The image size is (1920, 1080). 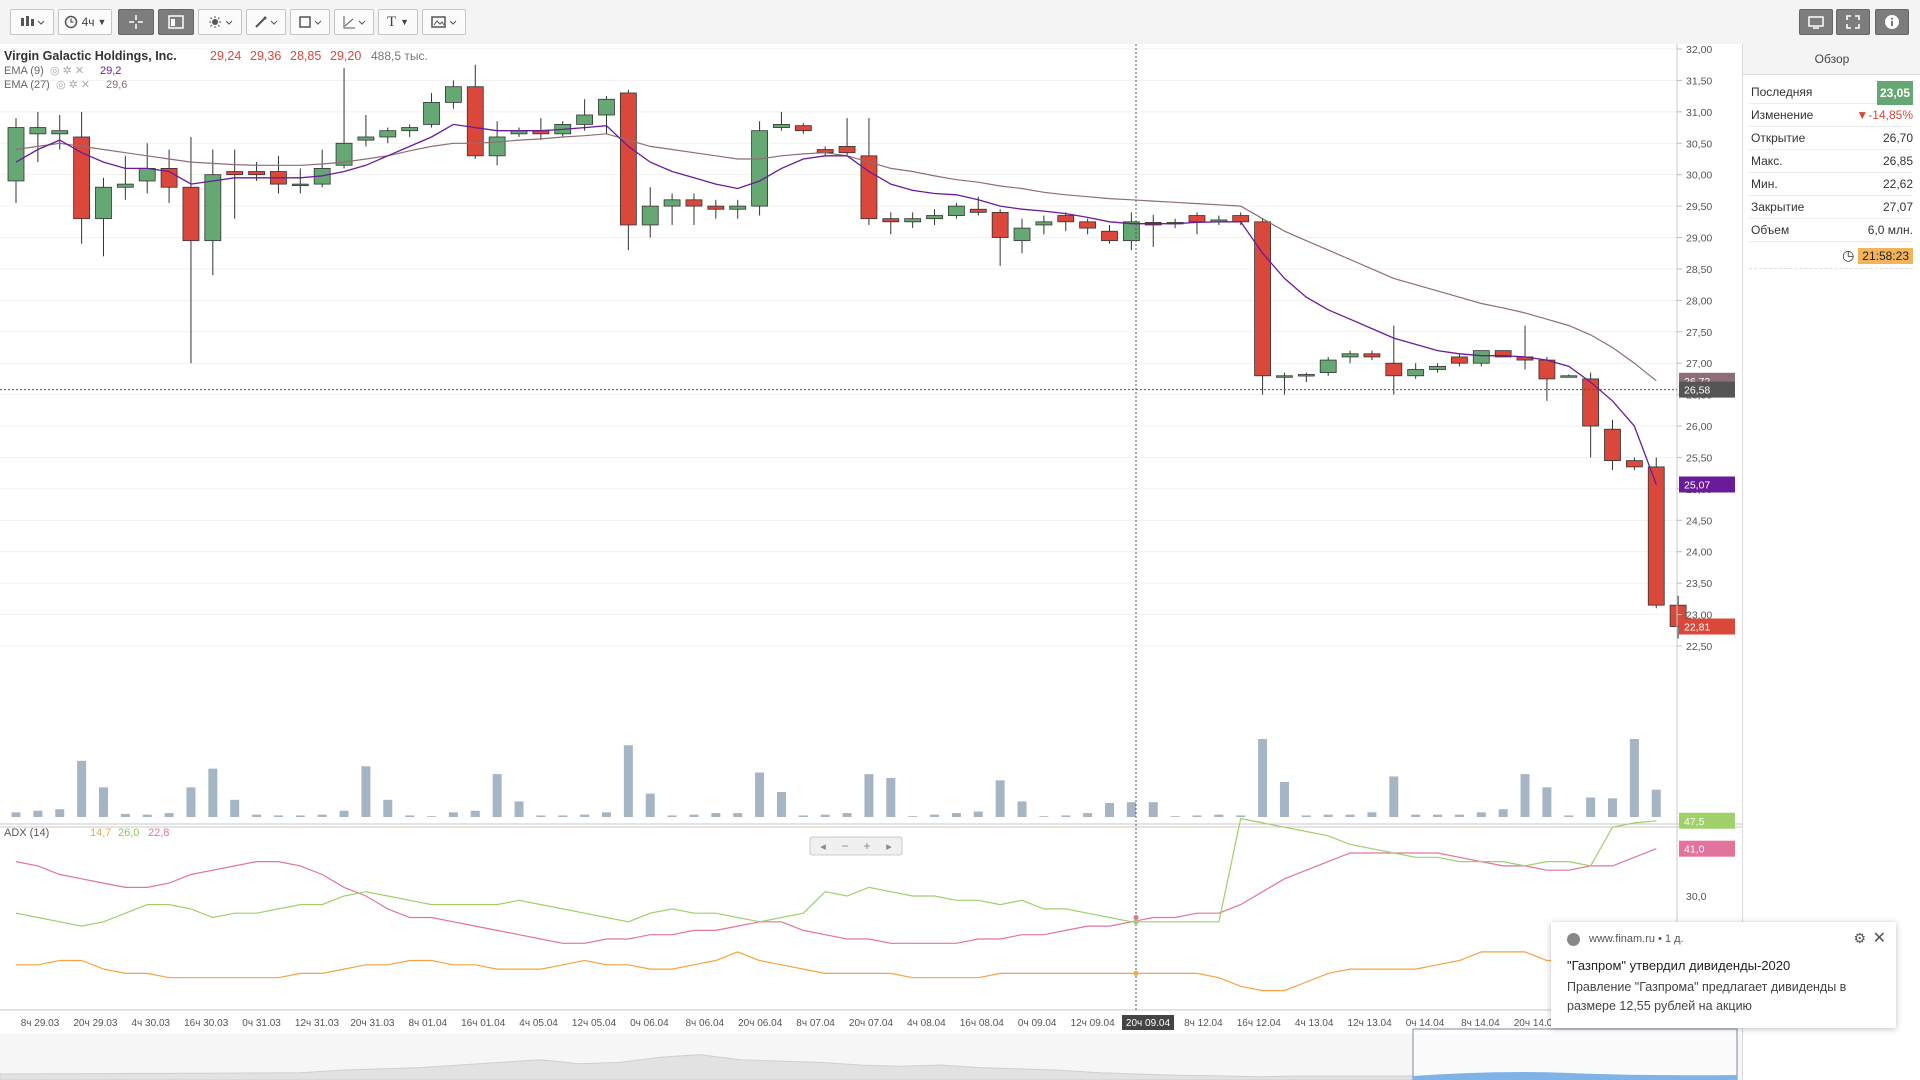 What do you see at coordinates (85, 22) in the screenshot?
I see `interval-button: 4ч ▼` at bounding box center [85, 22].